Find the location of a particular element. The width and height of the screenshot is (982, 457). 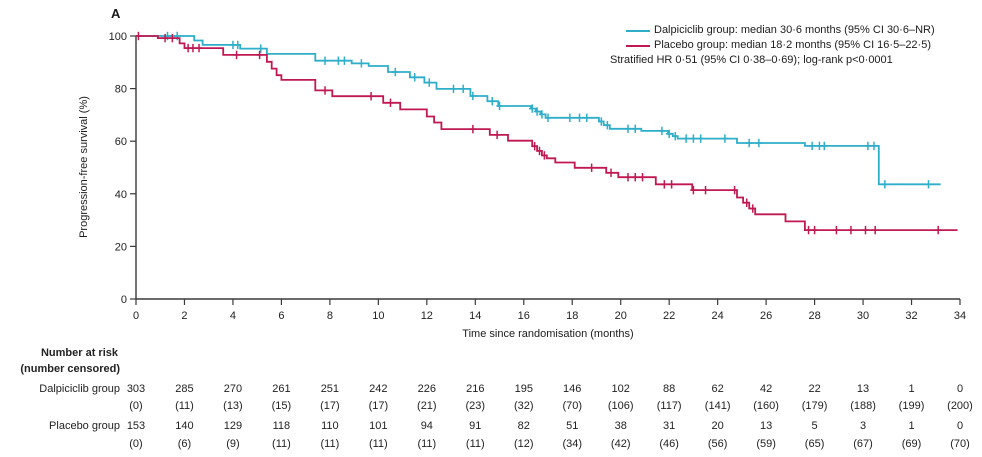

y-axis-title: Progression-free survival (%) is located at coordinates (84, 167).